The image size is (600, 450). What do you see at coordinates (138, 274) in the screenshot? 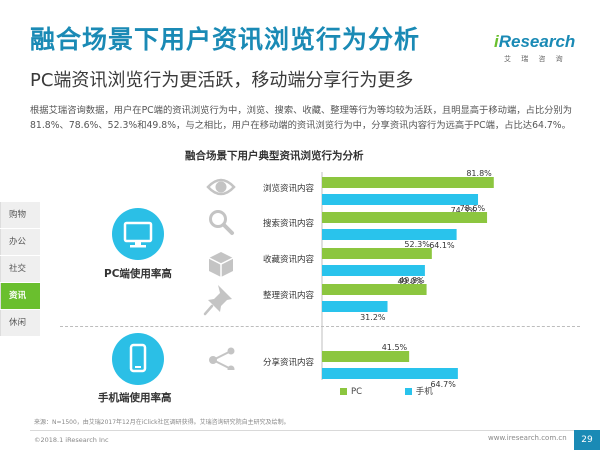
I see `pc-usage-caption: PC端使用率高` at bounding box center [138, 274].